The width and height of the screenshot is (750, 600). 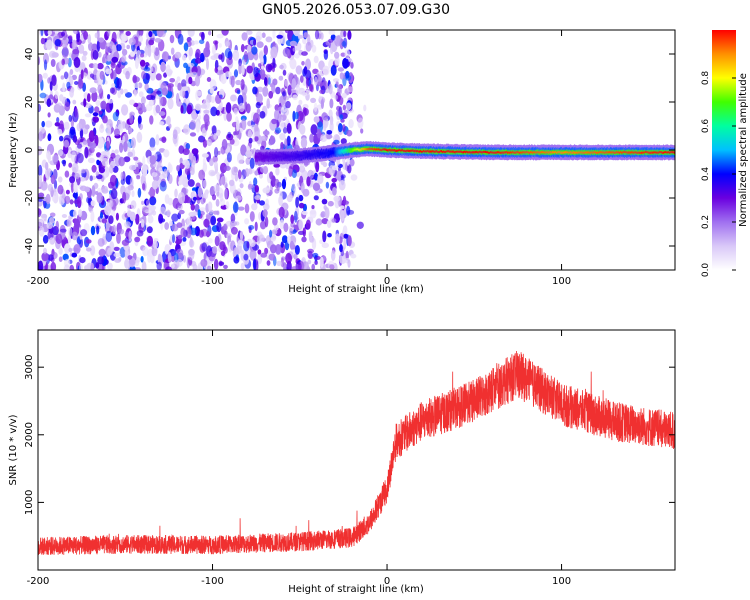 I want to click on colorbar-label: Normalized spectral amplitude, so click(x=743, y=150).